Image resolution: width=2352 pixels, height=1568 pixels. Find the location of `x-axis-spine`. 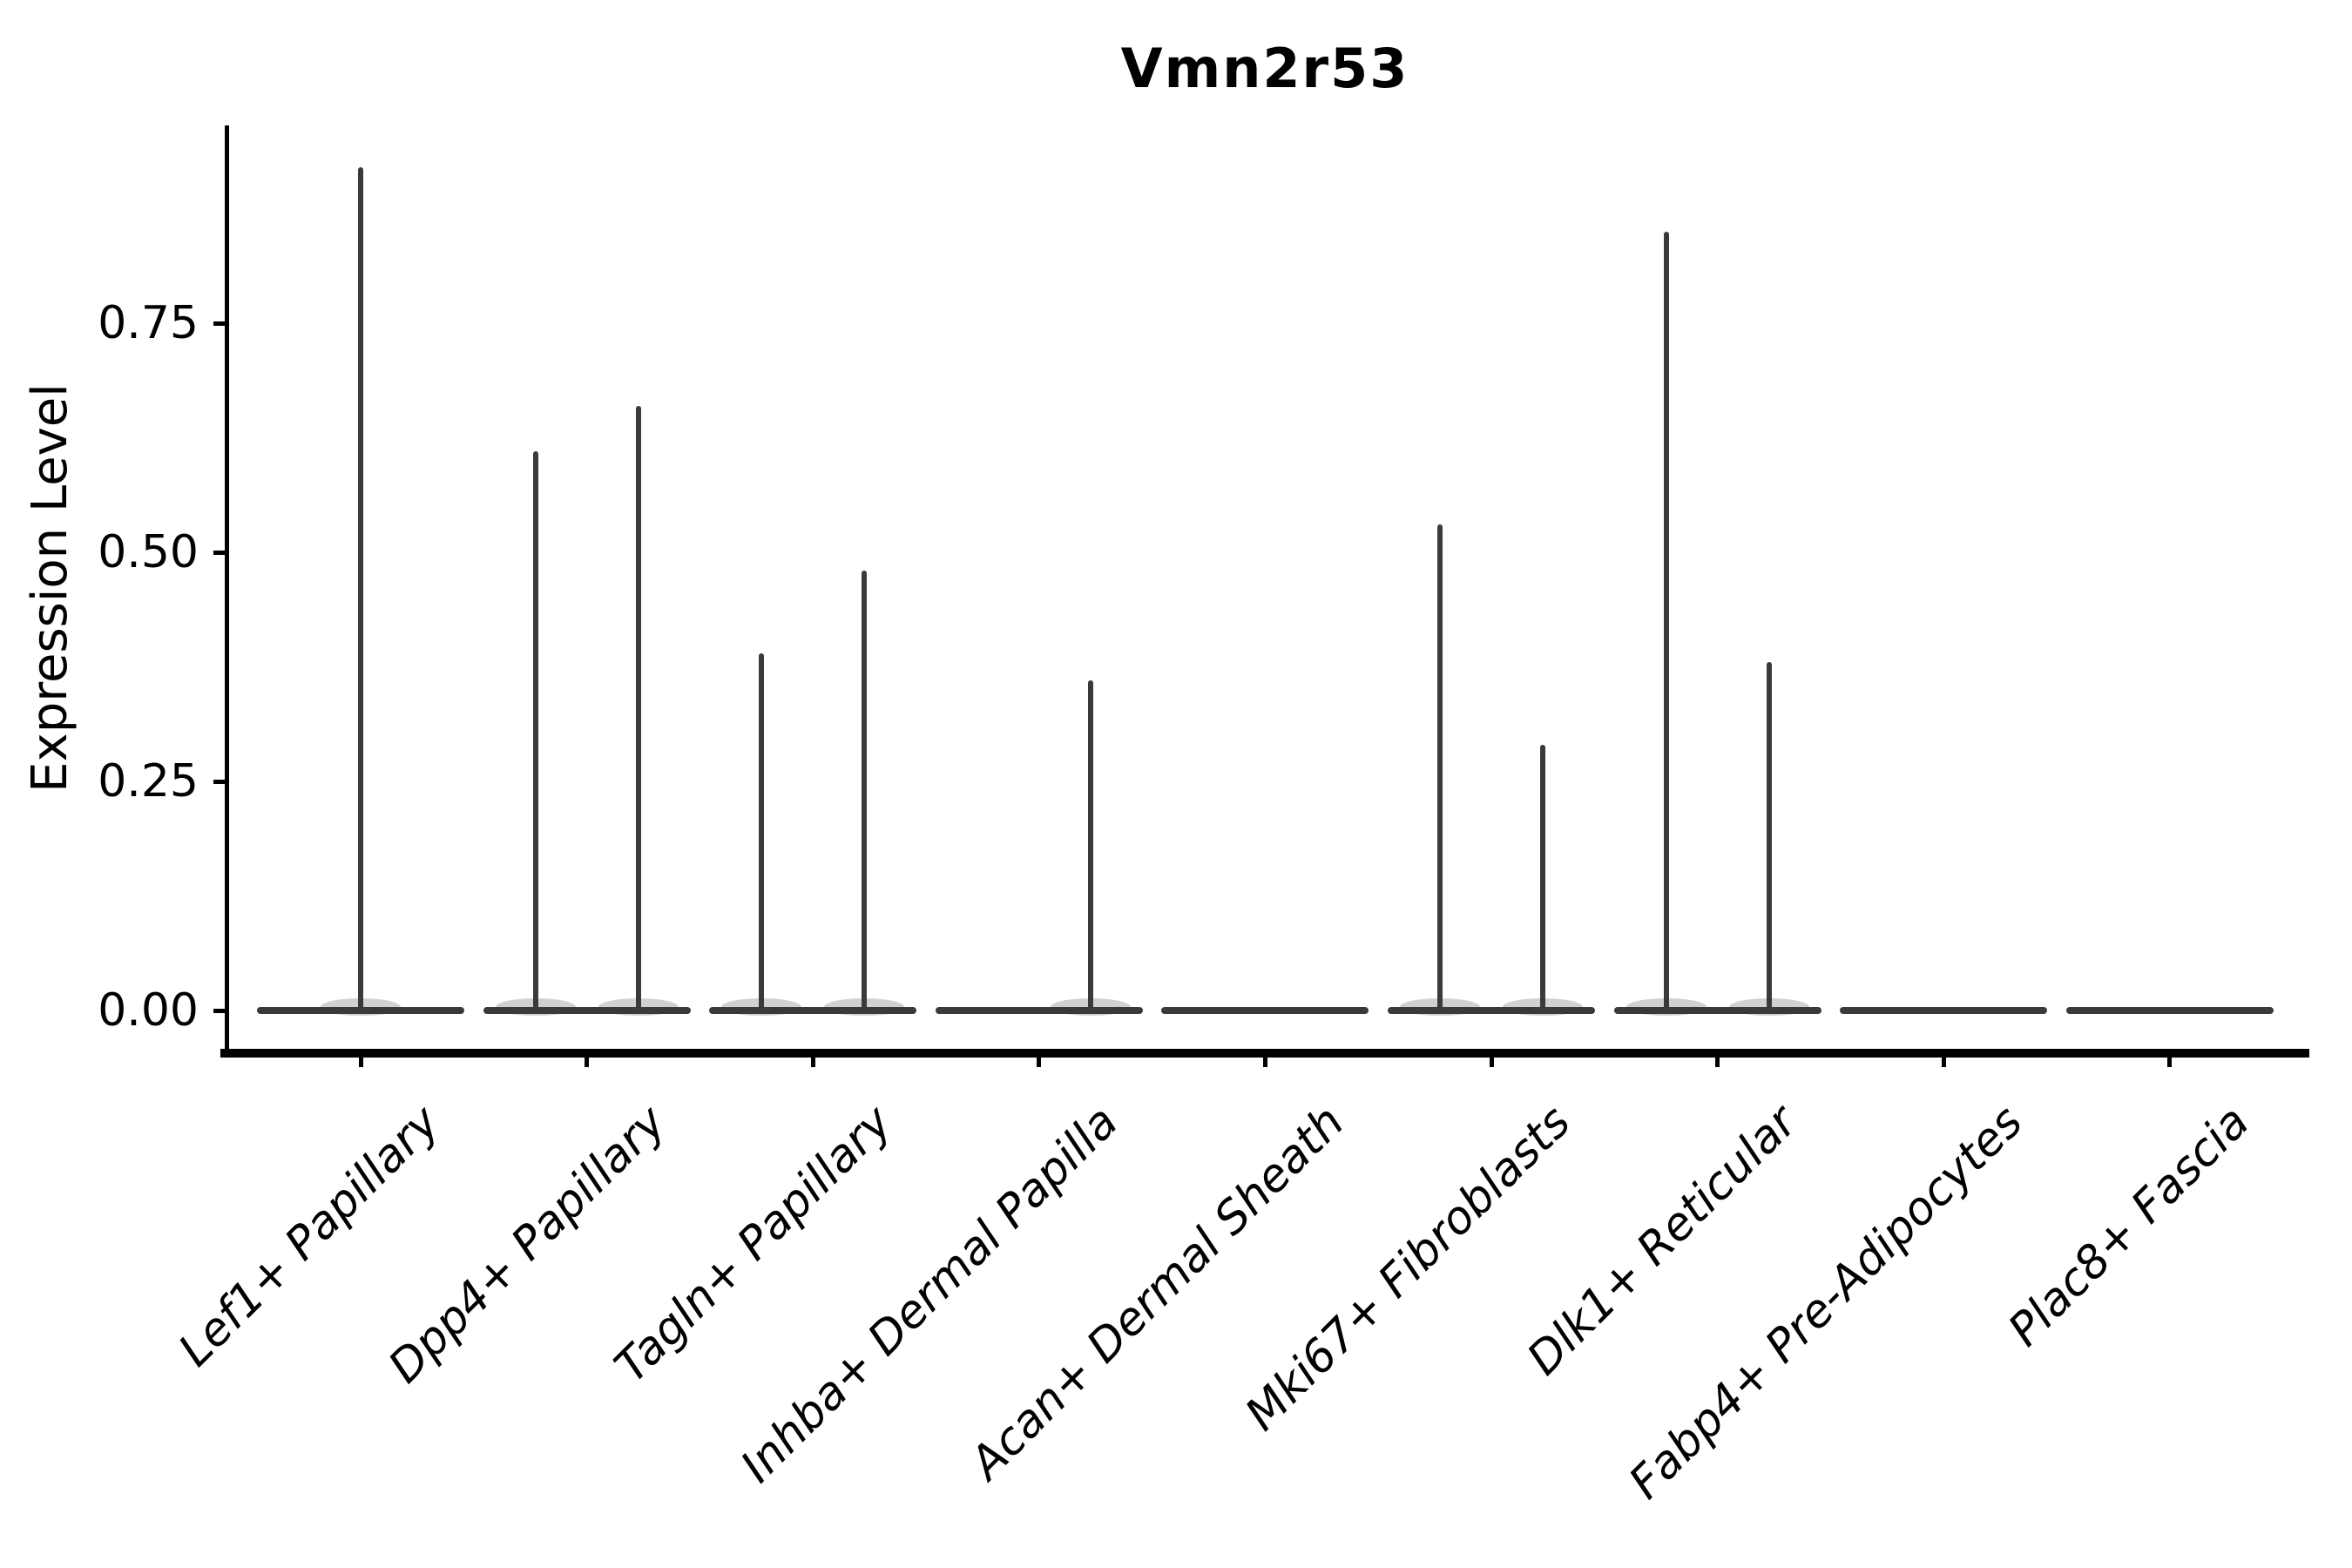

x-axis-spine is located at coordinates (1264, 1054).